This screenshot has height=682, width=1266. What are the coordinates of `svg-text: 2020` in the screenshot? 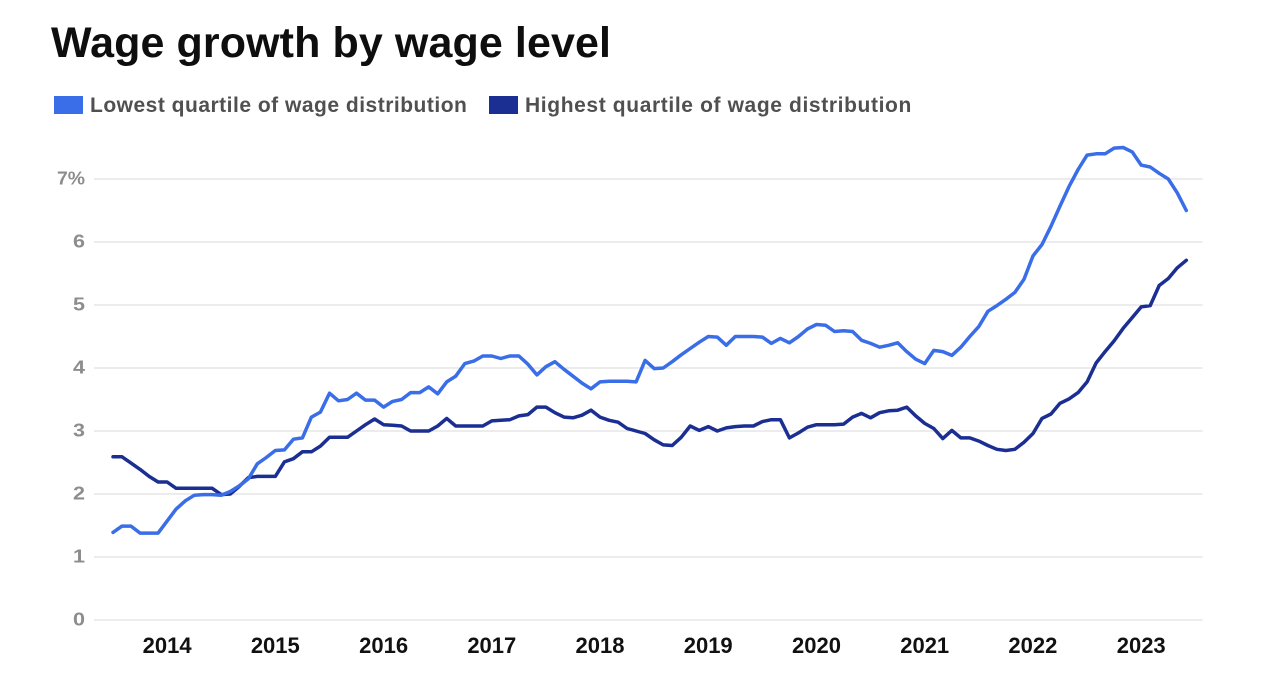 It's located at (816, 645).